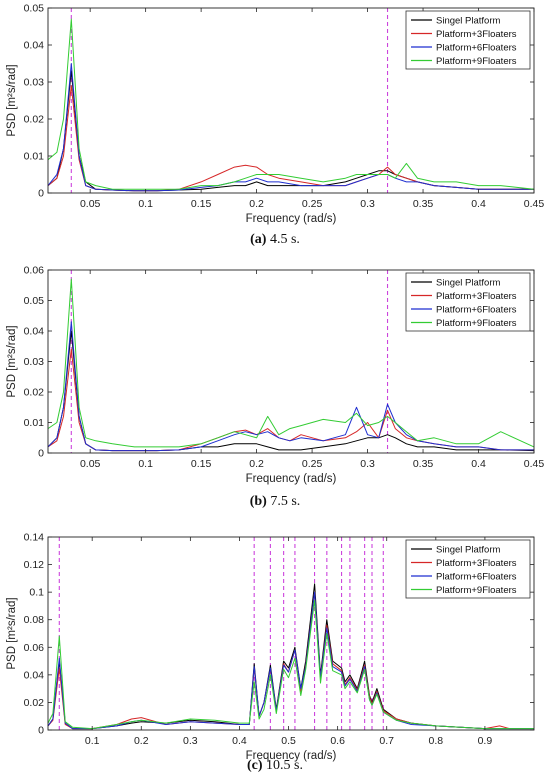 This screenshot has width=550, height=779. Describe the element at coordinates (258, 501) in the screenshot. I see `caption-b-letter: (b)` at that location.